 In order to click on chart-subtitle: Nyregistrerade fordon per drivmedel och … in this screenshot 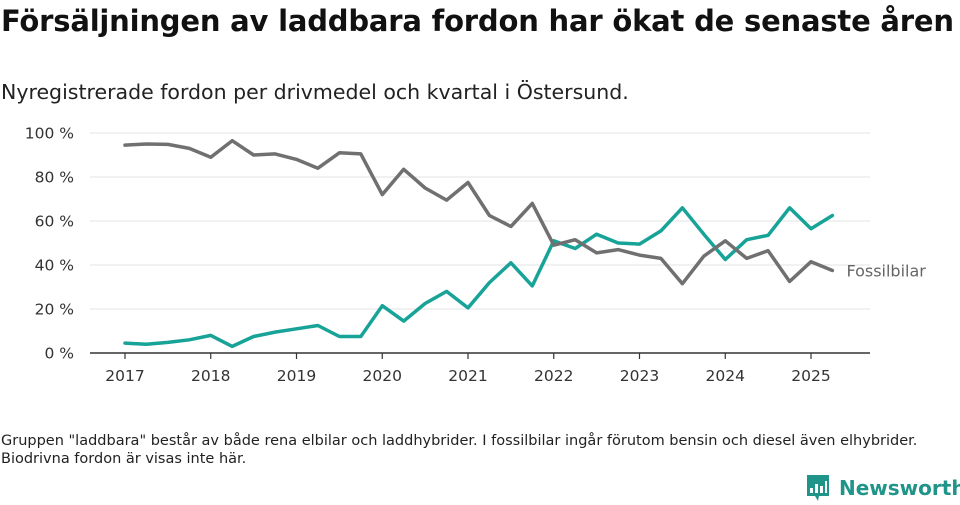, I will do `click(315, 92)`.